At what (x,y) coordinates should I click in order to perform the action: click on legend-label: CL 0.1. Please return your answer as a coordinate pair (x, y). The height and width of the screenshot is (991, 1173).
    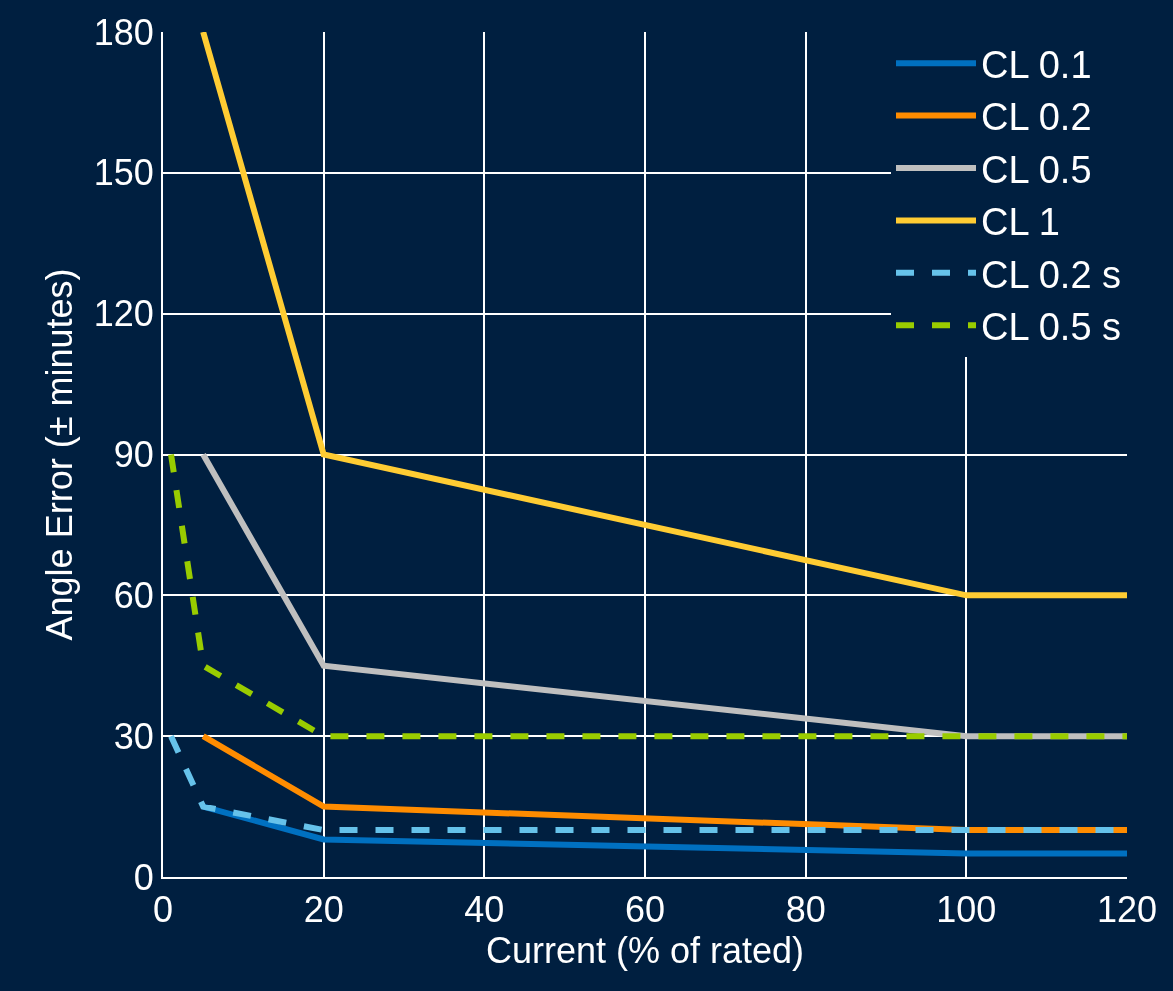
    Looking at the image, I should click on (1036, 65).